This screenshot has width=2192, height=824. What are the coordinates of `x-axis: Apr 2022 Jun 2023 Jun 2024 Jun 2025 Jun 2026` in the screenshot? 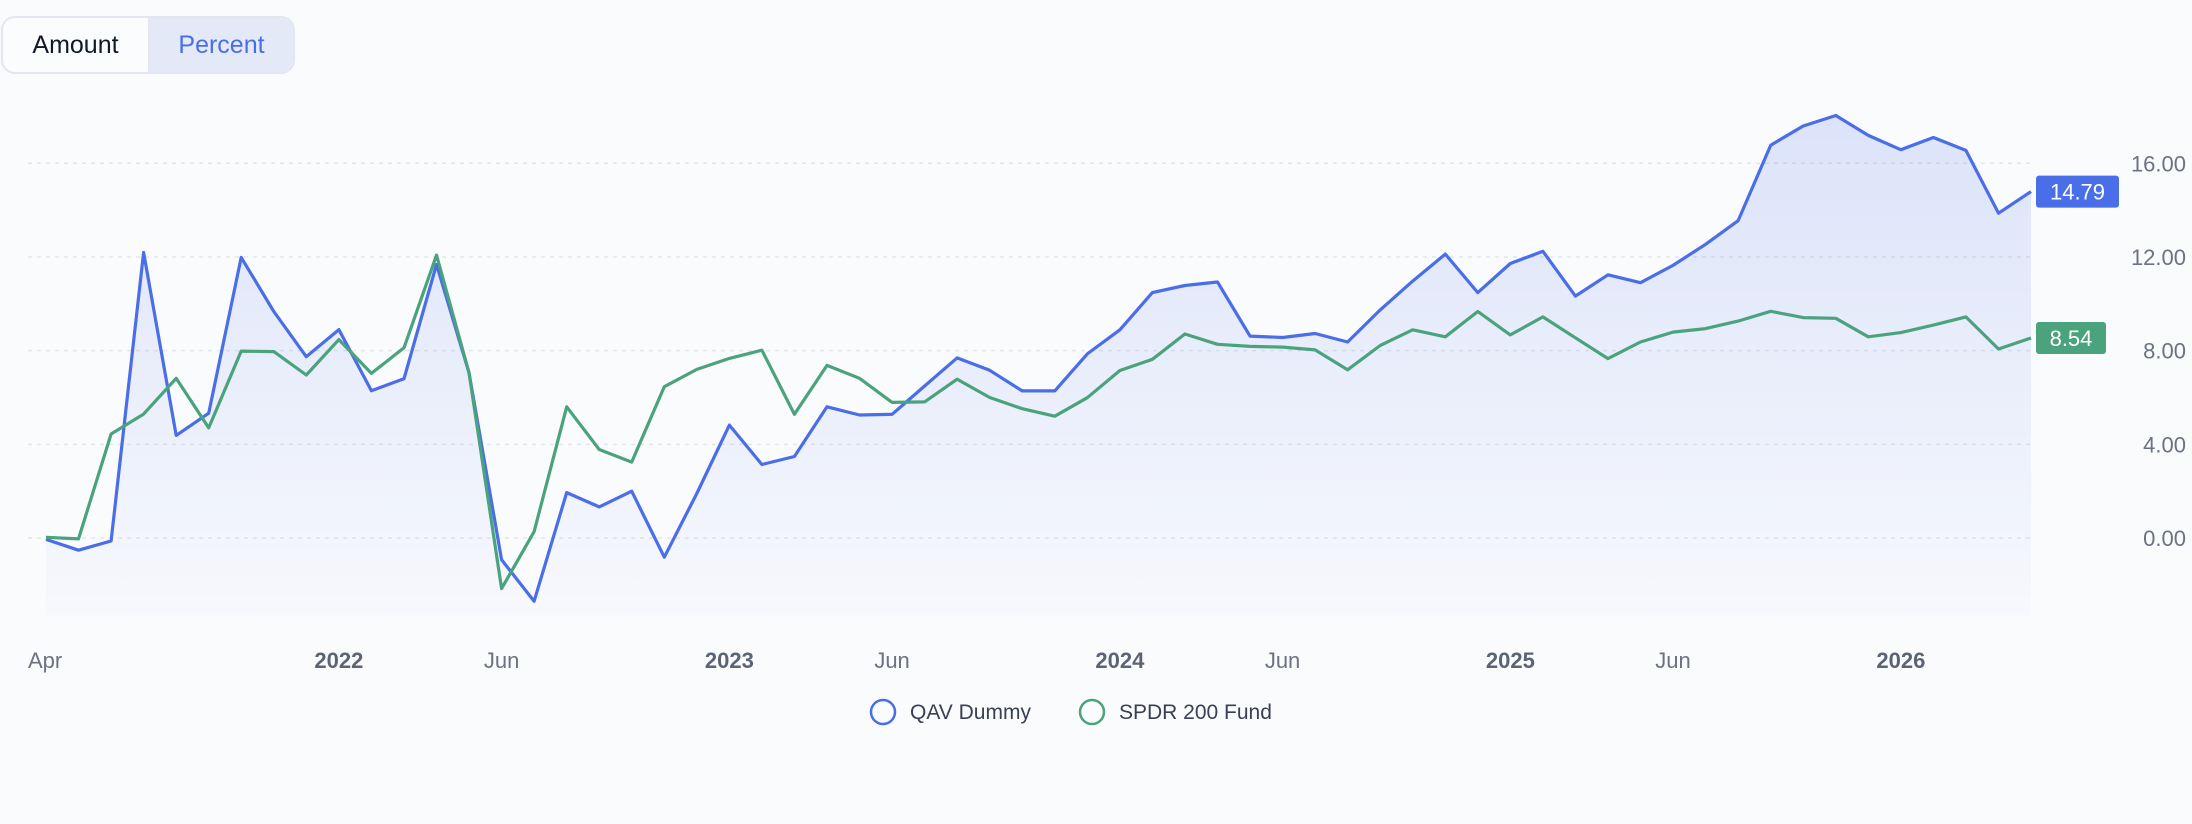 It's located at (976, 660).